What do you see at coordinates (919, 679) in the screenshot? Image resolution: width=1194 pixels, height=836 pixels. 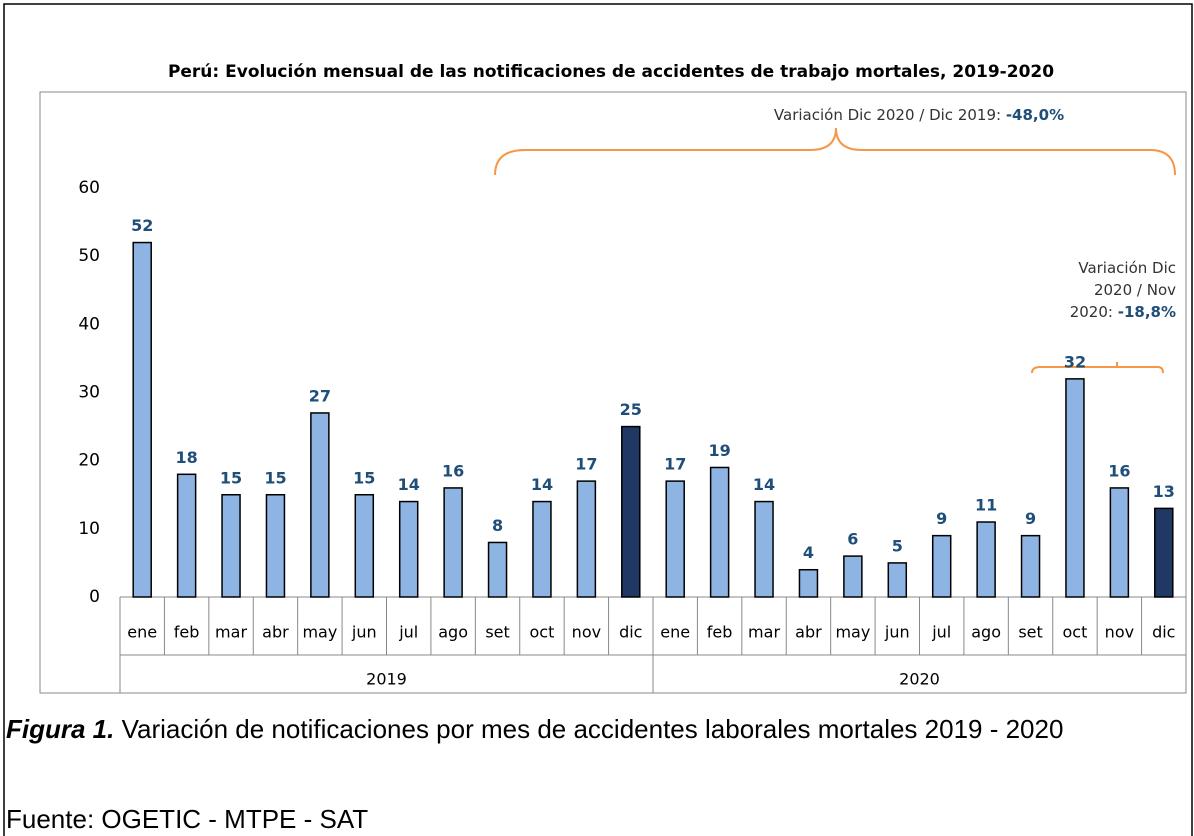 I see `group-label: 2020` at bounding box center [919, 679].